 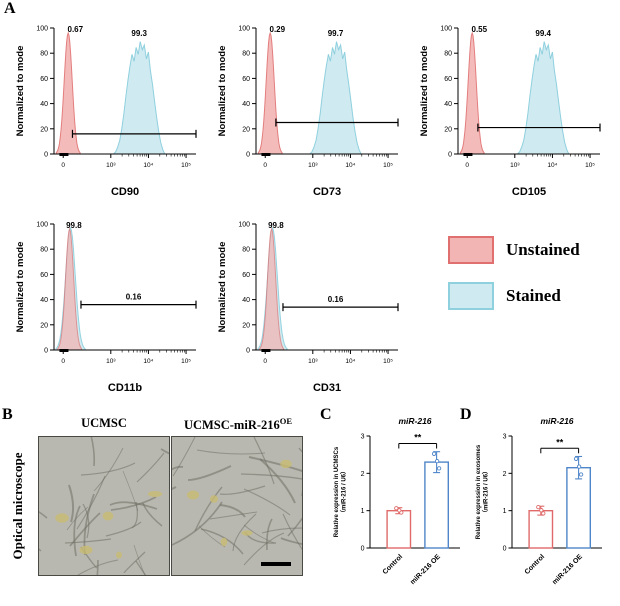 I want to click on optical-microscope-label: Optical microscope, so click(x=17, y=506).